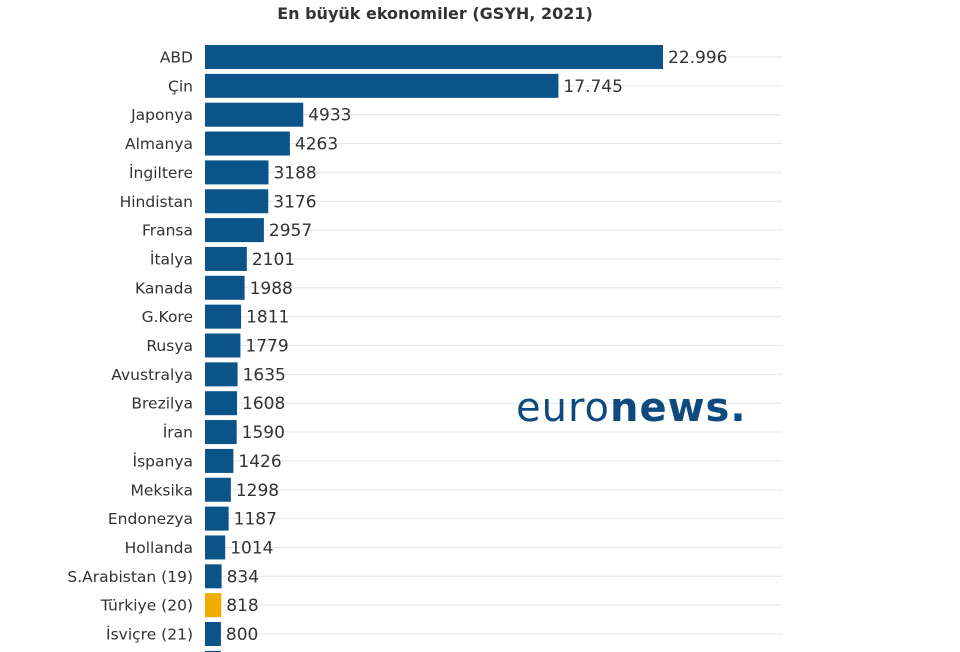 Image resolution: width=960 pixels, height=652 pixels. What do you see at coordinates (152, 375) in the screenshot?
I see `category-label: Avustralya` at bounding box center [152, 375].